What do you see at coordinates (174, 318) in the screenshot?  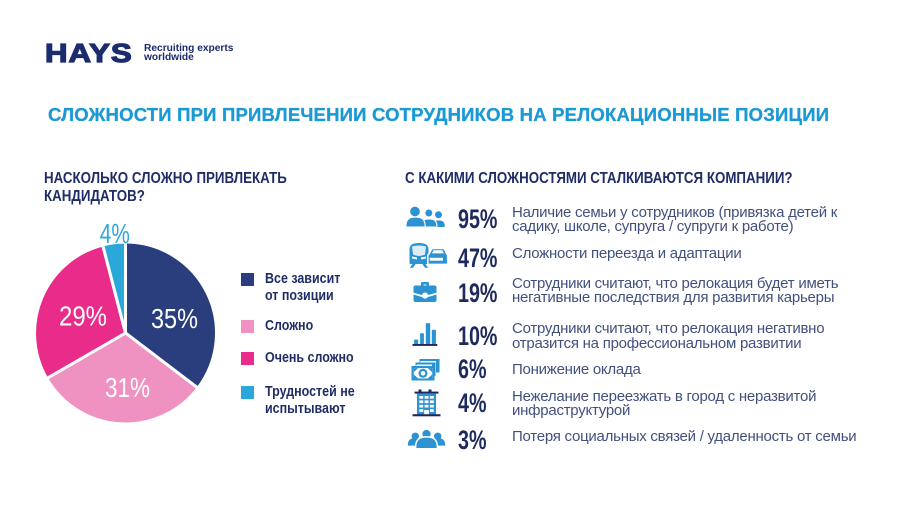 I see `svg-text: 35%` at bounding box center [174, 318].